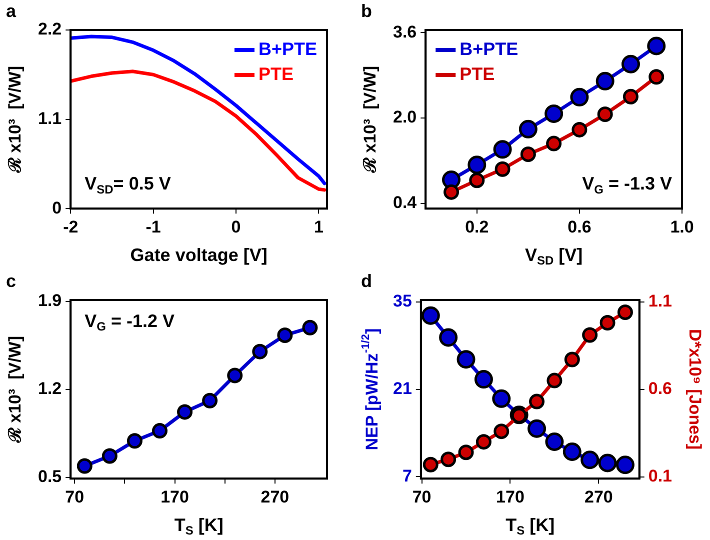  I want to click on y2-tick-label: 1.1, so click(660, 300).